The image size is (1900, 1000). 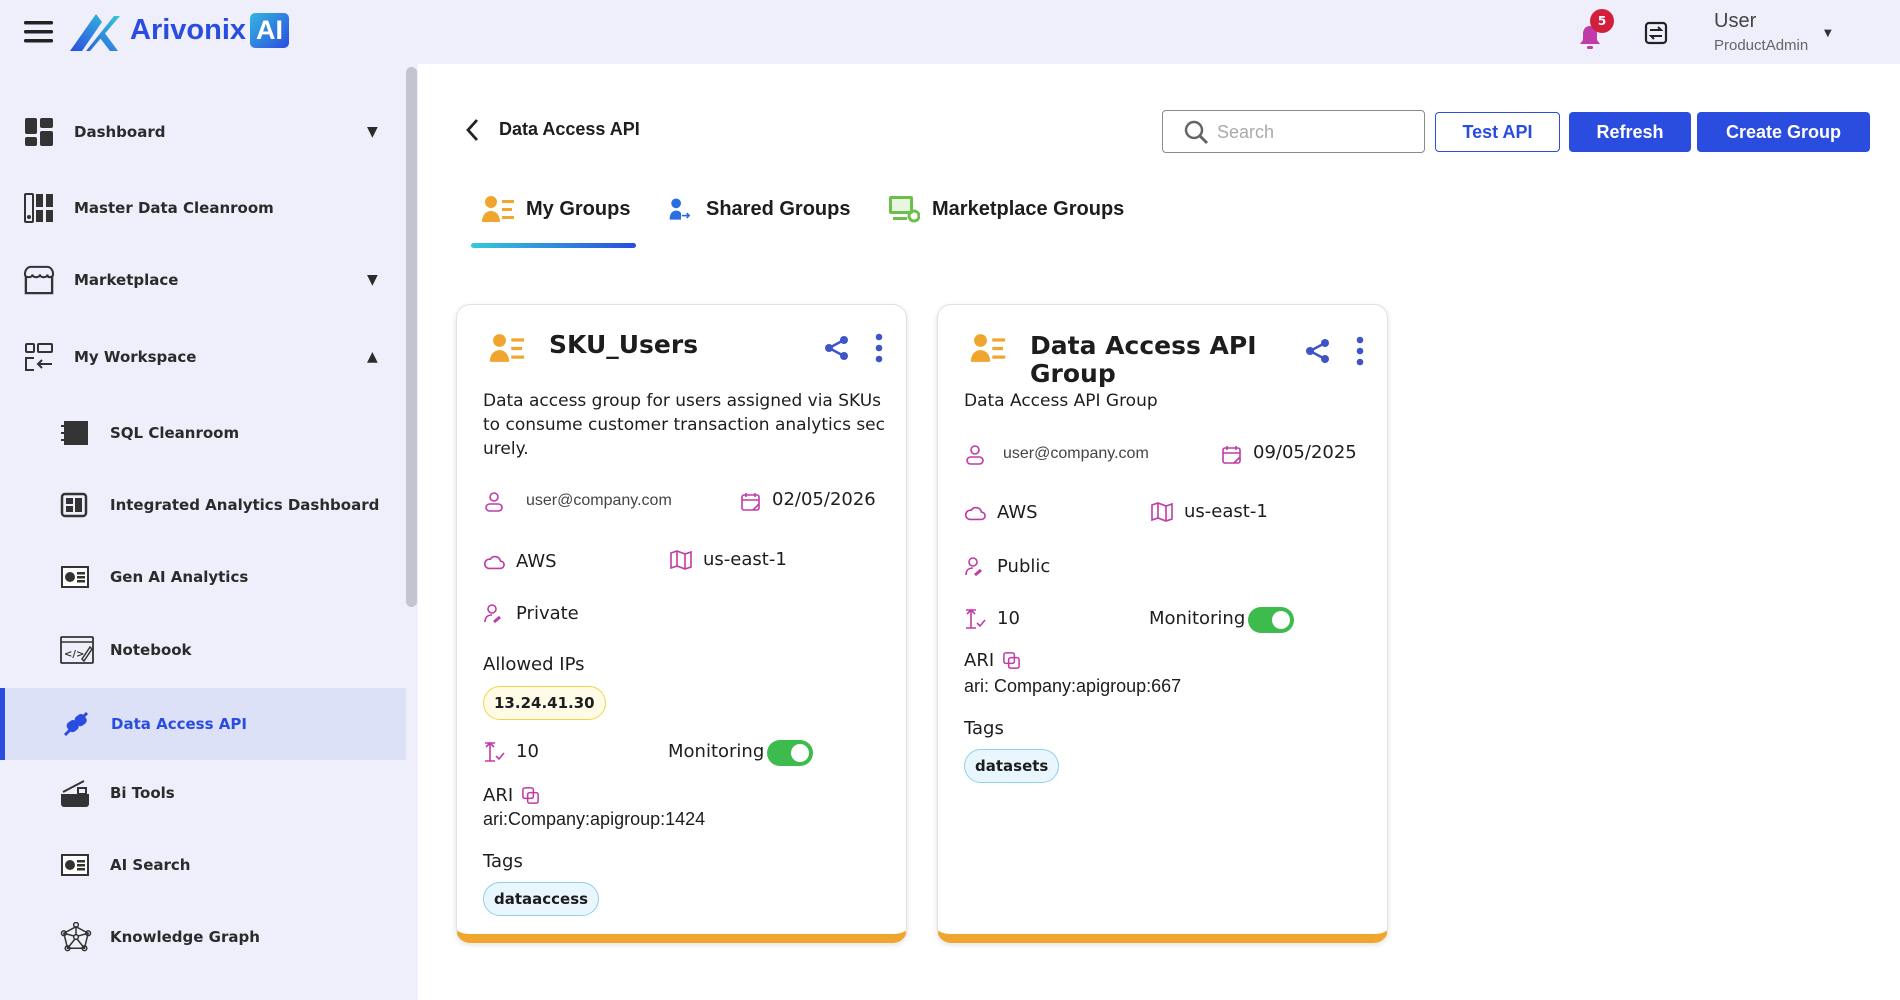 I want to click on marketplace-group-icon, so click(x=904, y=209).